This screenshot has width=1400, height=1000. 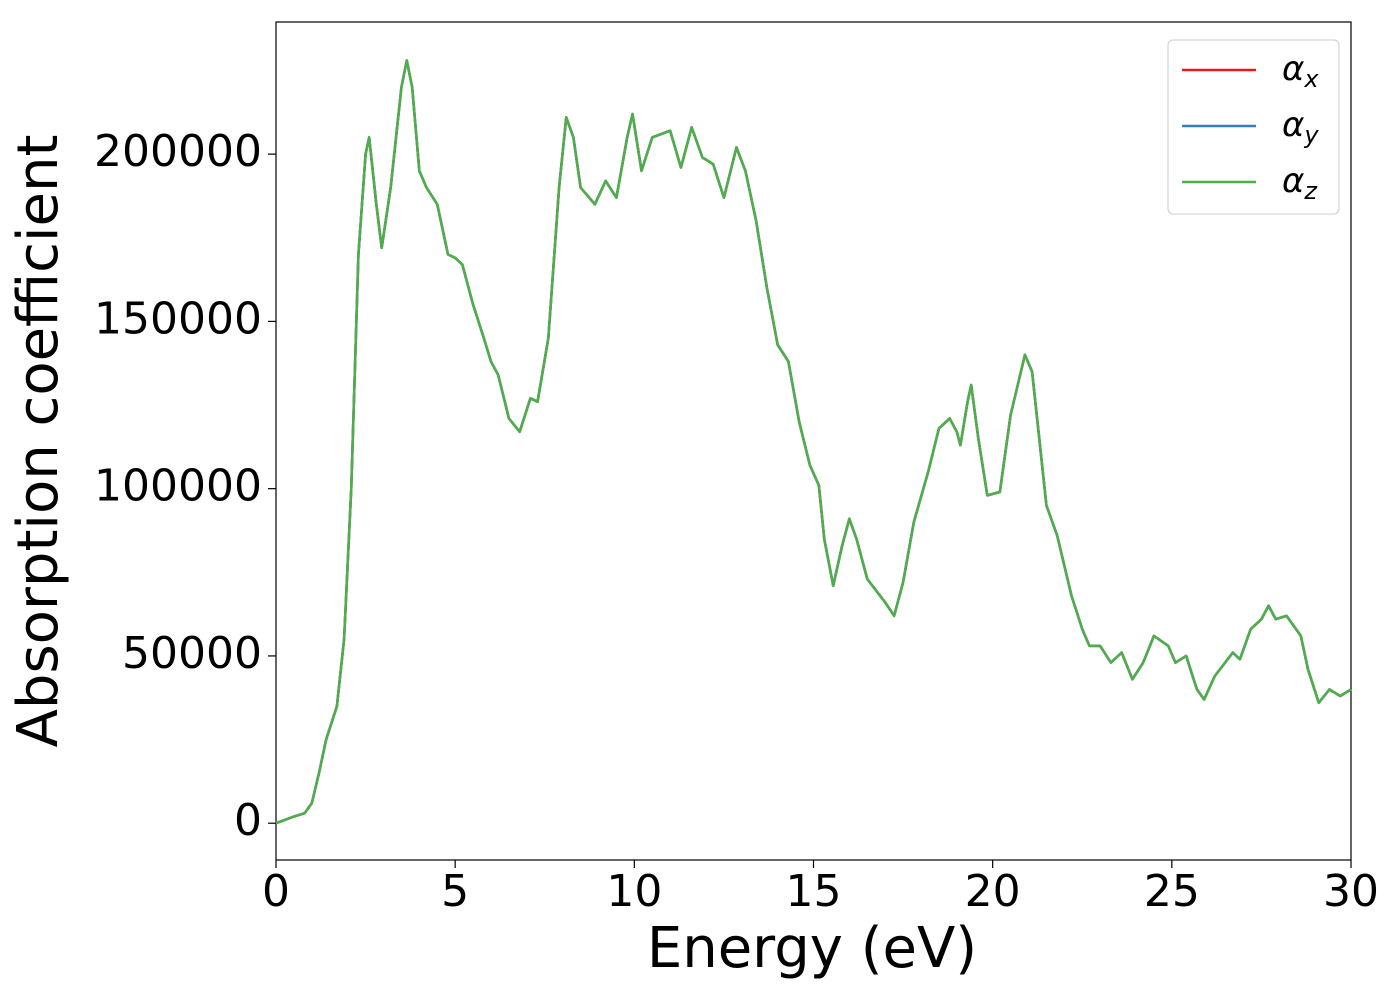 I want to click on x-tick-label: 5, so click(x=455, y=891).